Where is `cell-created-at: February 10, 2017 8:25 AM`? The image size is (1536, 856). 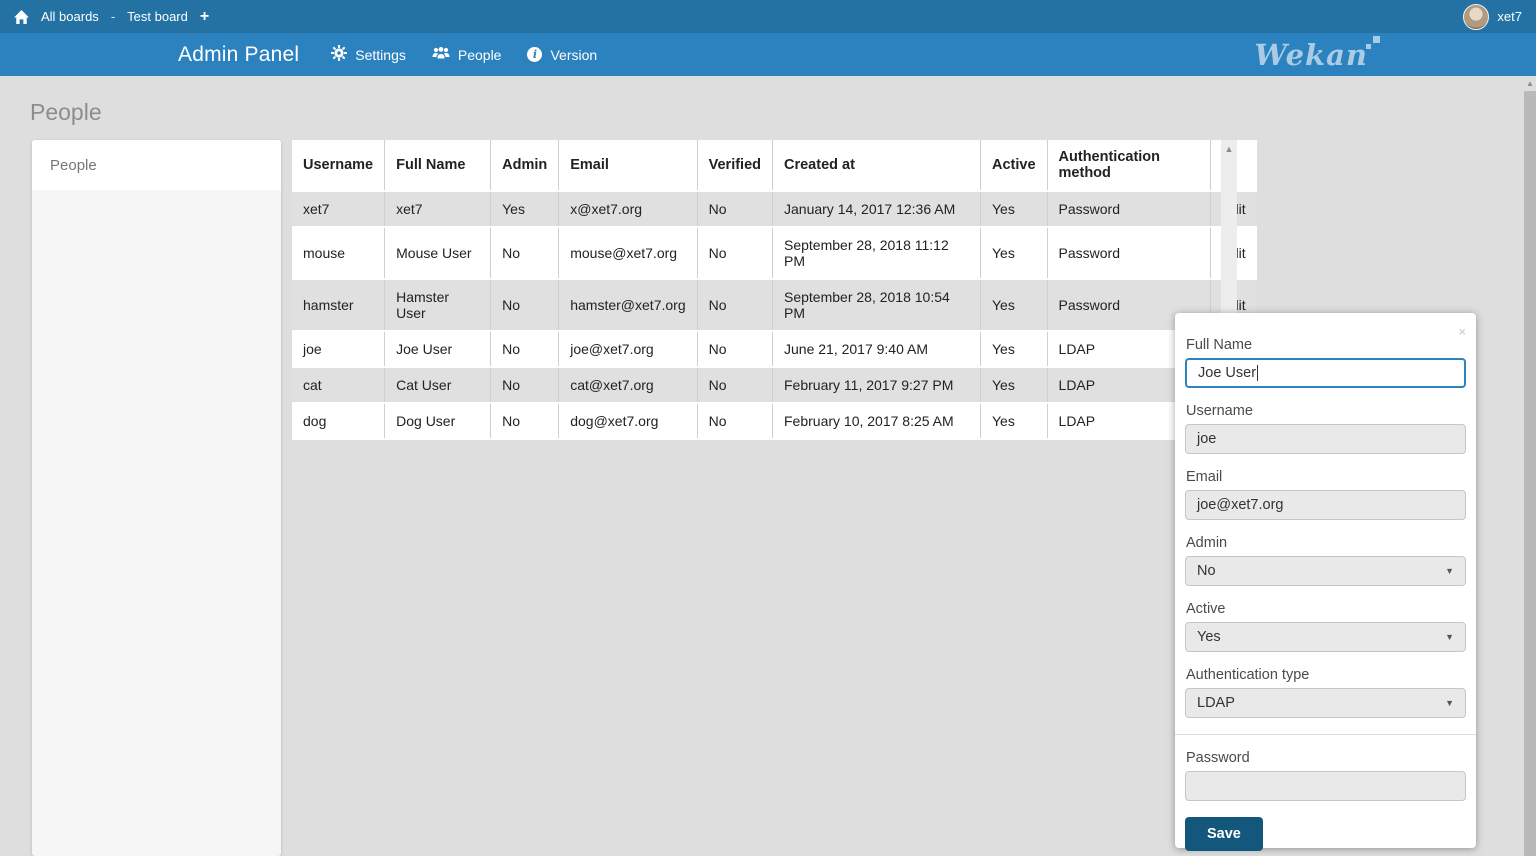 cell-created-at: February 10, 2017 8:25 AM is located at coordinates (876, 421).